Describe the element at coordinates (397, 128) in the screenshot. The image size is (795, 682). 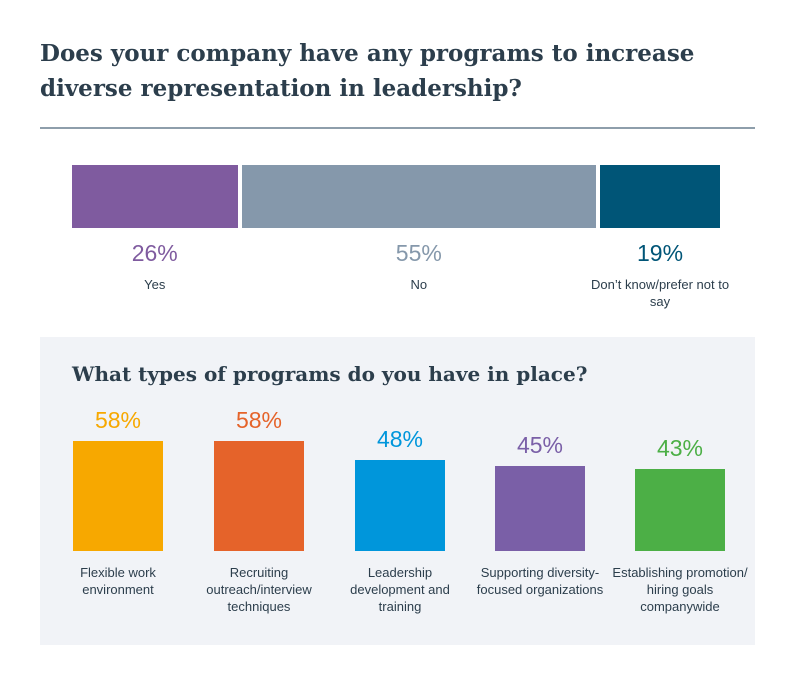
I see `divider` at that location.